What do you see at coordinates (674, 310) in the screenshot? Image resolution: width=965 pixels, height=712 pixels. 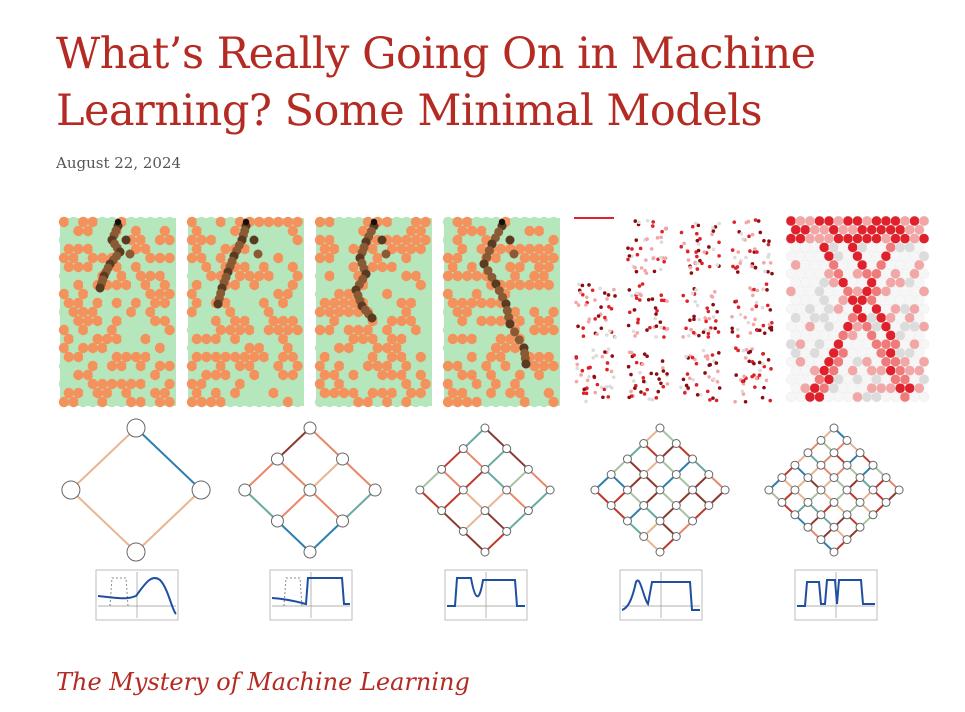 I see `red-tile-grid` at bounding box center [674, 310].